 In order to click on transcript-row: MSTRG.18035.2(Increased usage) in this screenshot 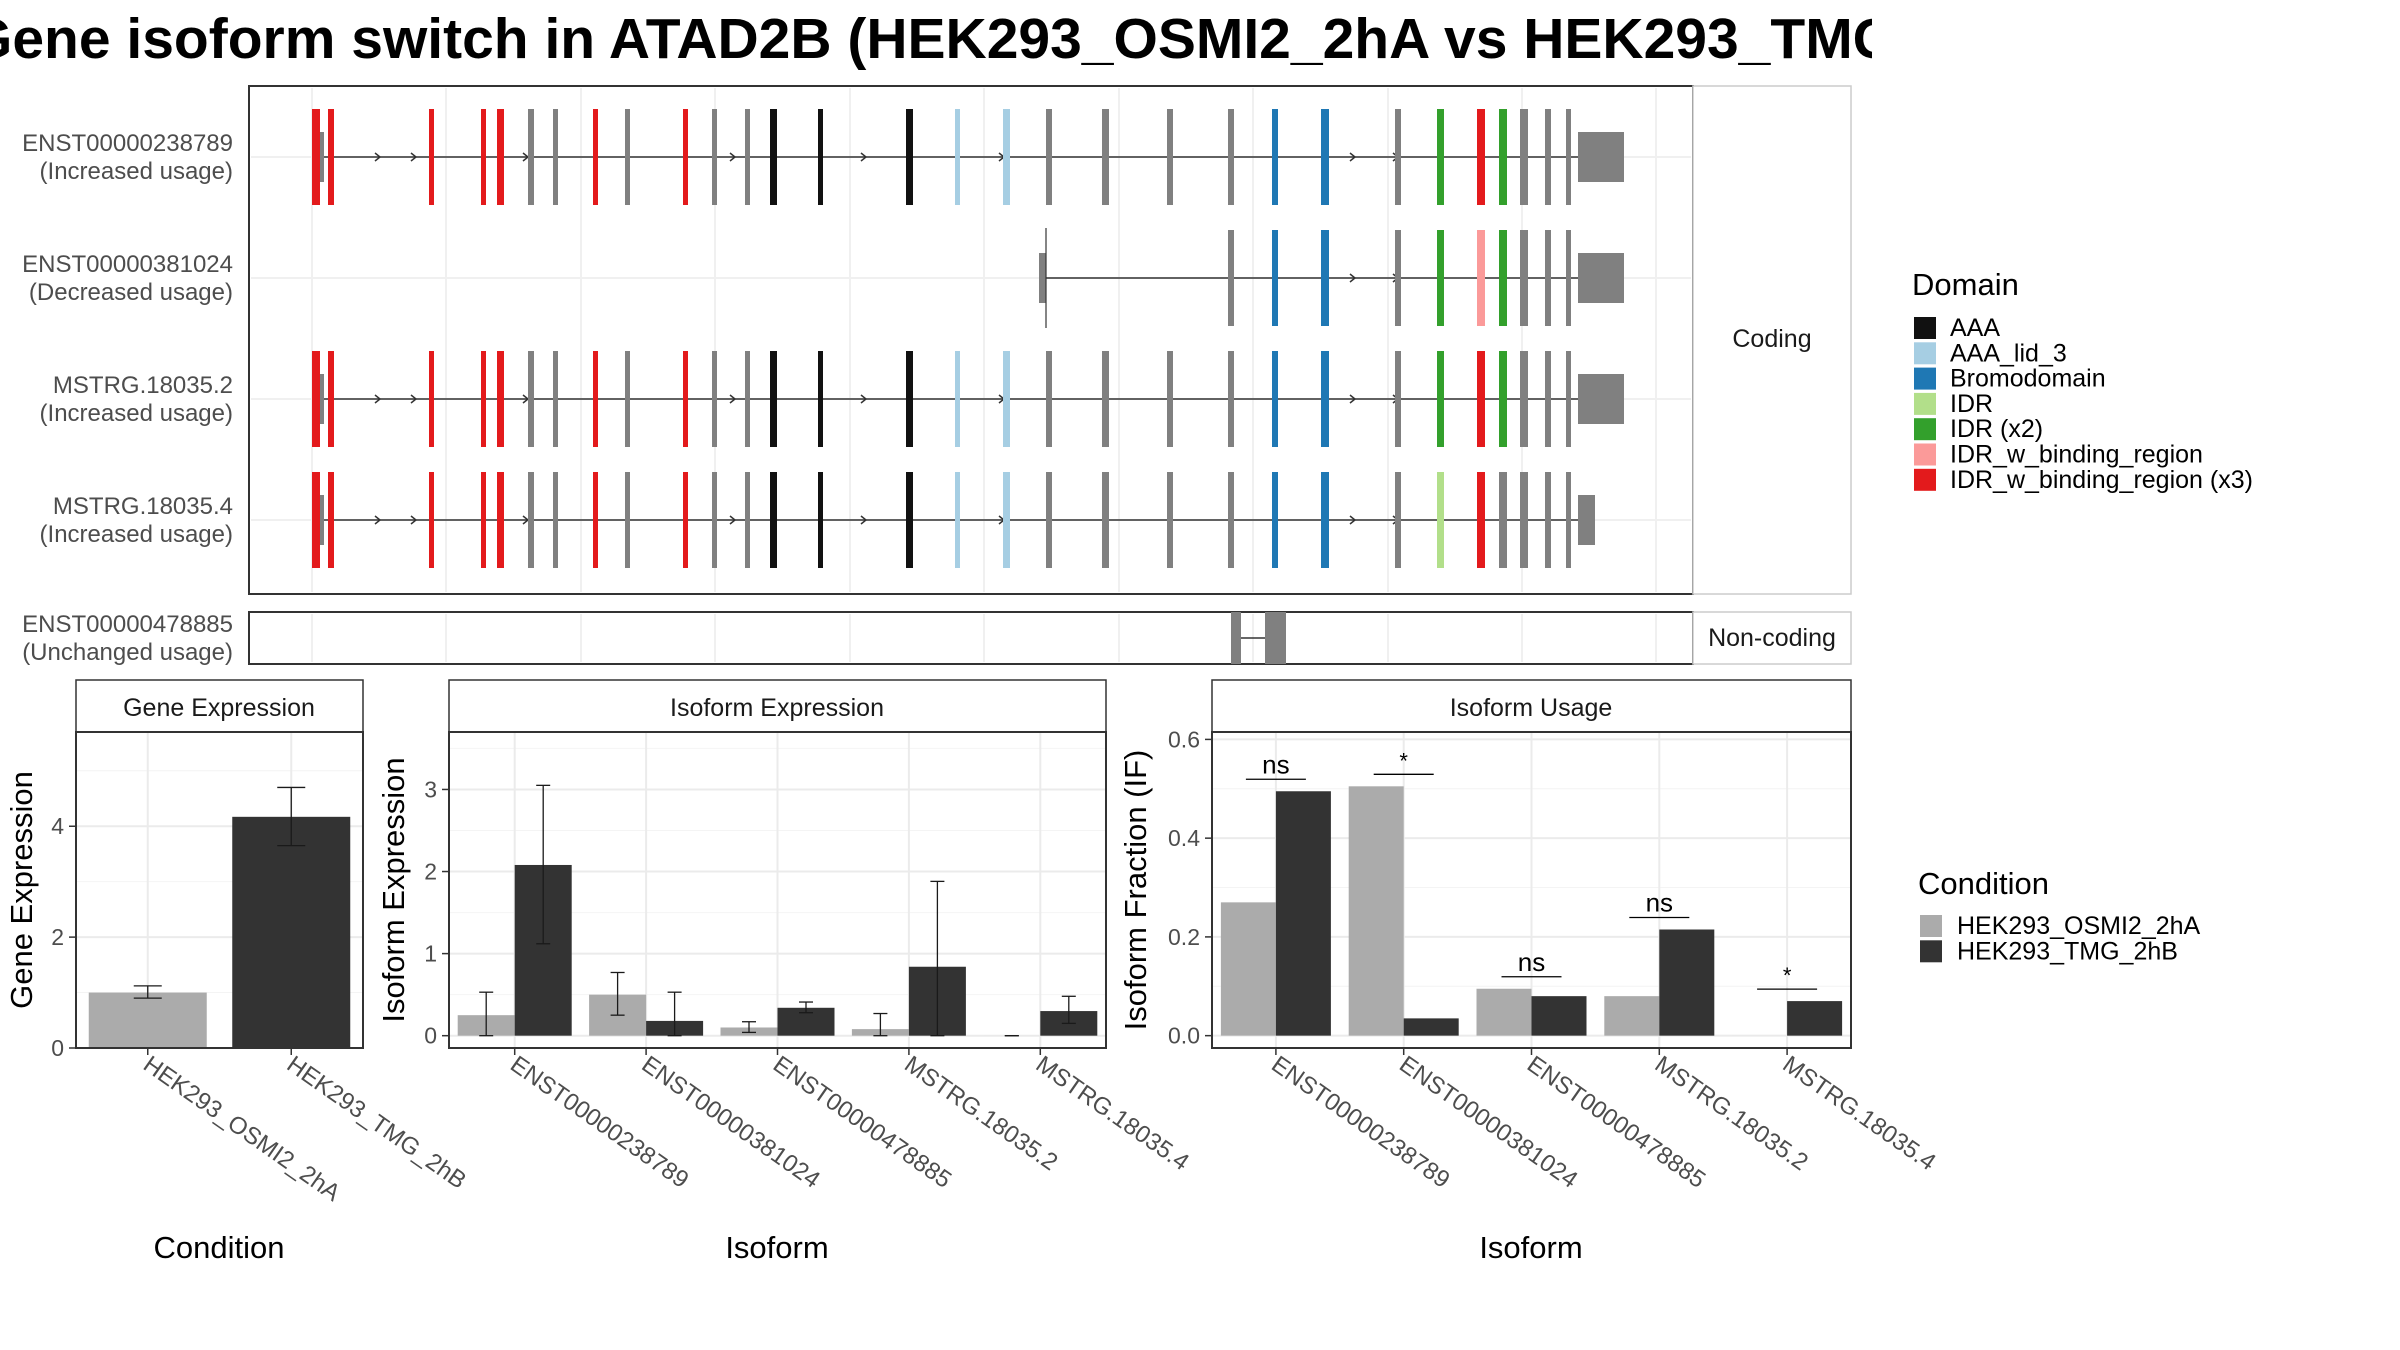, I will do `click(832, 399)`.